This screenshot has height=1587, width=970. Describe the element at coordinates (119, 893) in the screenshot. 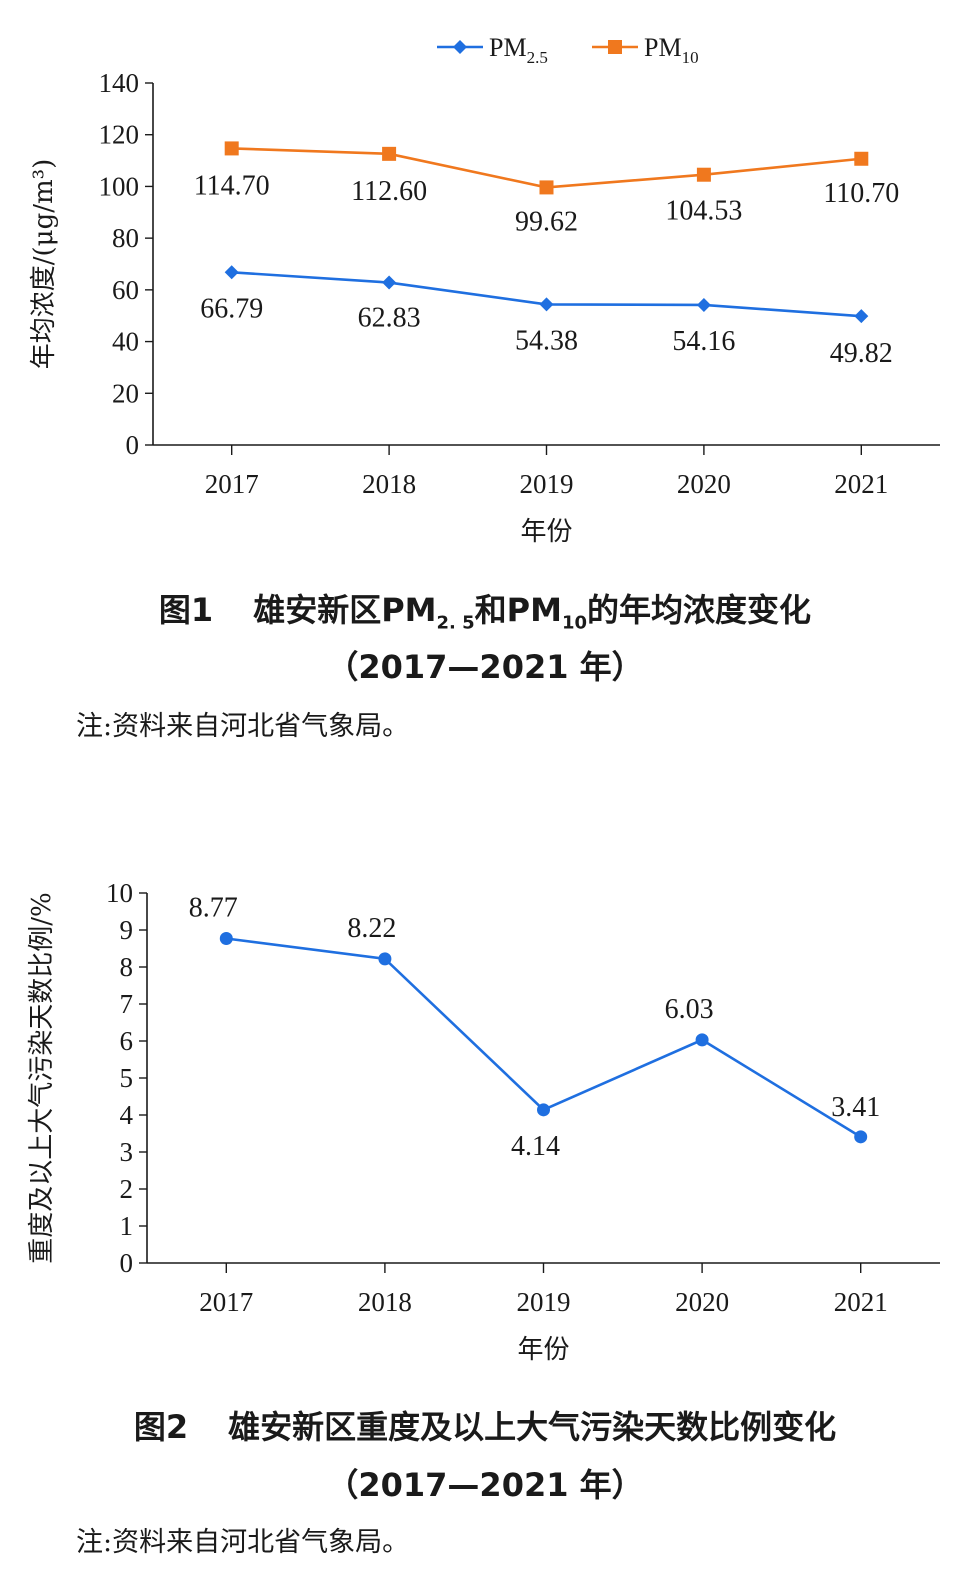

I see `y-tick-label: 10` at that location.